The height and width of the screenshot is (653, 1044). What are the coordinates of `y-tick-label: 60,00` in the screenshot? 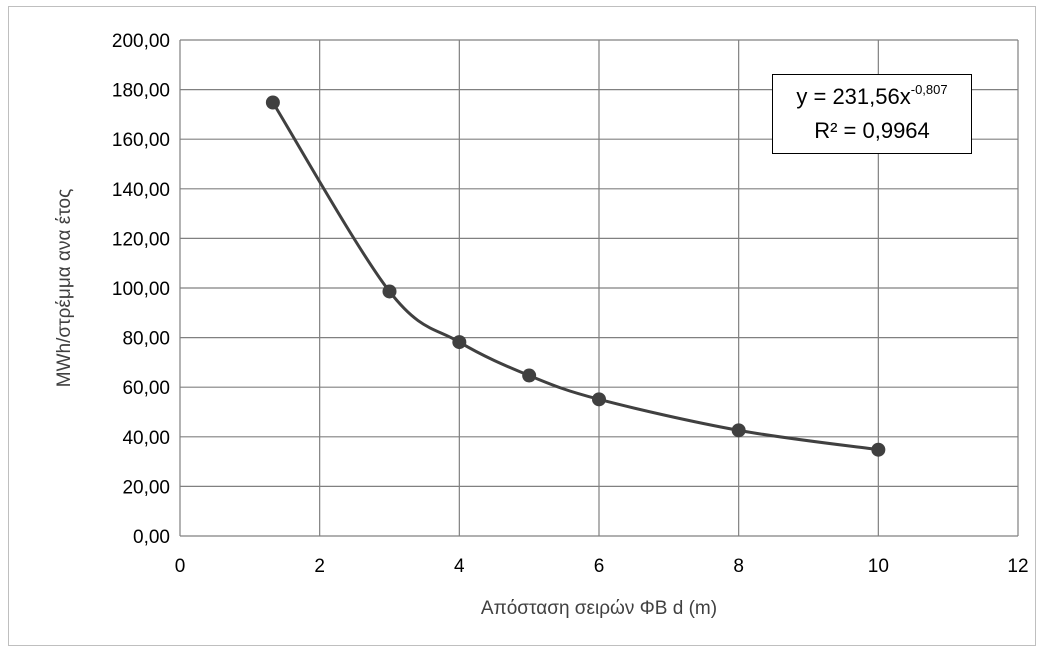 It's located at (146, 388).